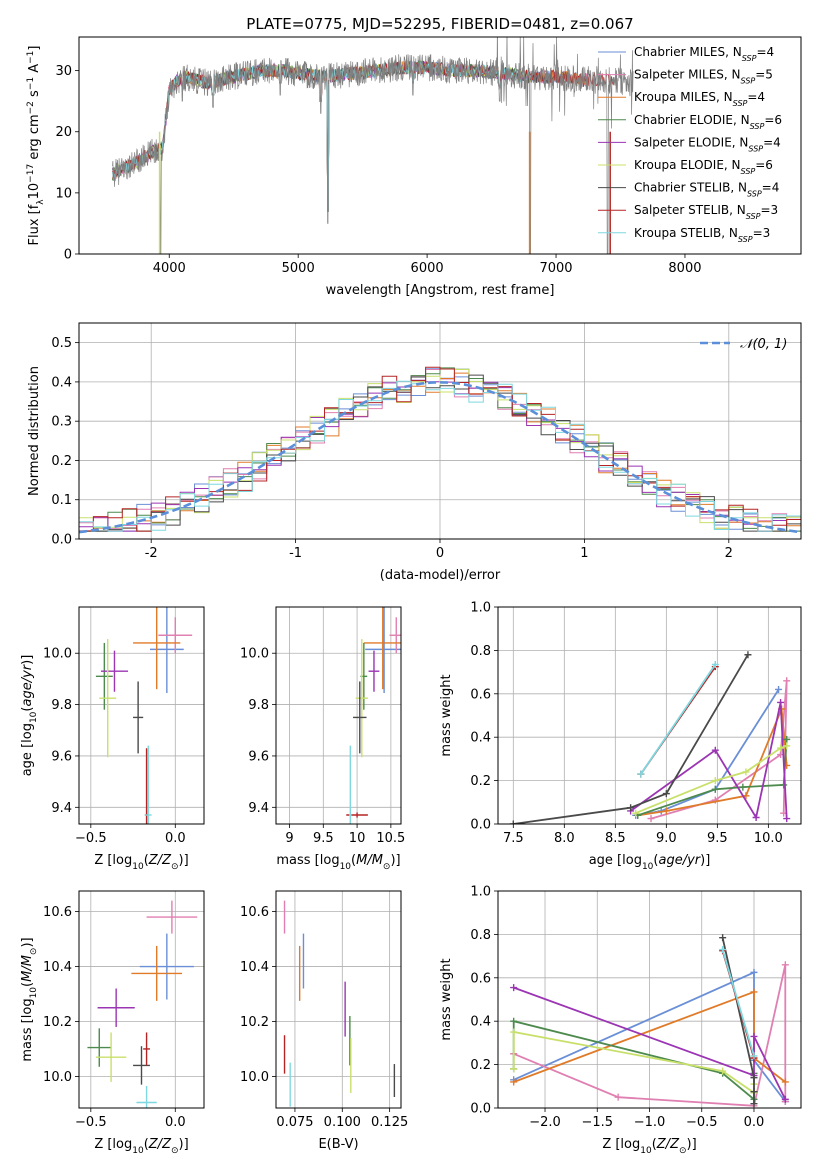 This screenshot has height=1170, width=819. I want to click on x-tick-label: 9, so click(289, 838).